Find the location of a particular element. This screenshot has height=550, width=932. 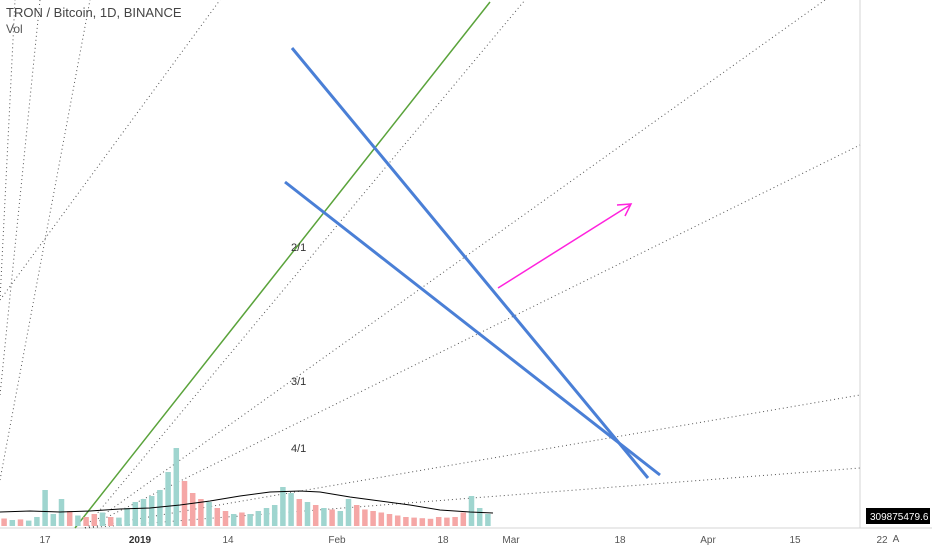

x-tick-label: 17 is located at coordinates (45, 540).